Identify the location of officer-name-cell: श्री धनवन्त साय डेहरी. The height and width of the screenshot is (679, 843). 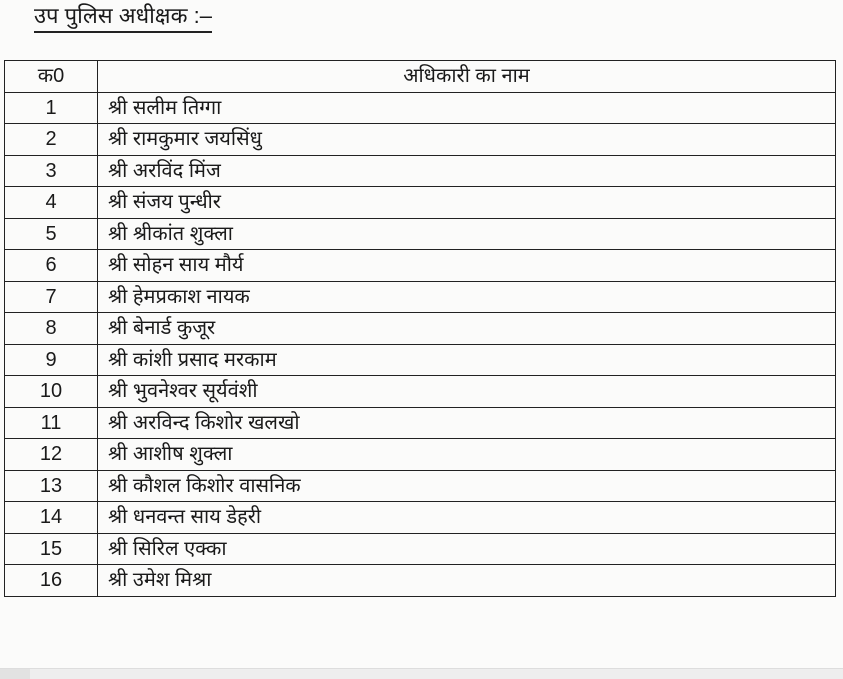
(466, 517).